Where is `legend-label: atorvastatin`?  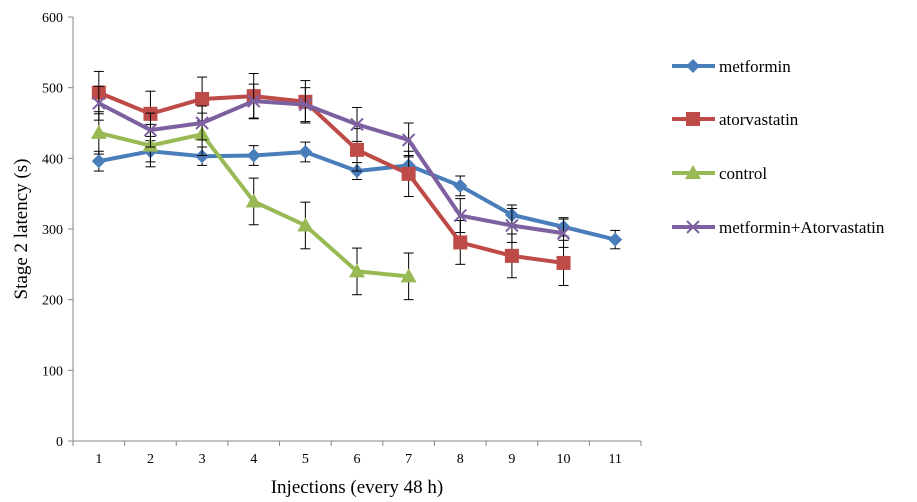 legend-label: atorvastatin is located at coordinates (759, 119).